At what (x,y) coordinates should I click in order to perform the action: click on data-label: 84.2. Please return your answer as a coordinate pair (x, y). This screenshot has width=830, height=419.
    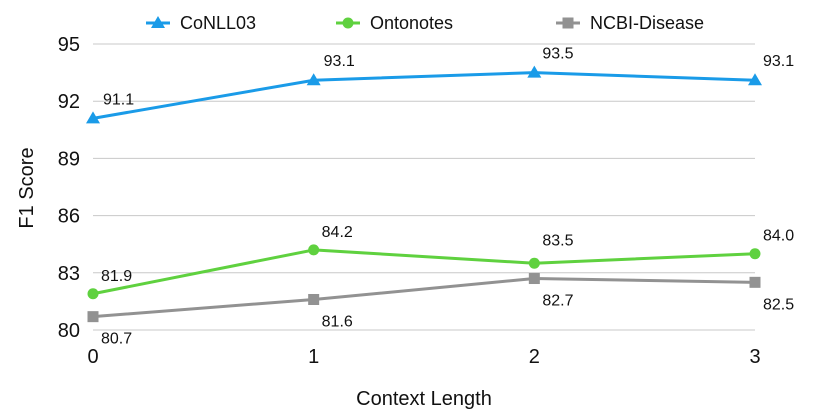
    Looking at the image, I should click on (337, 232).